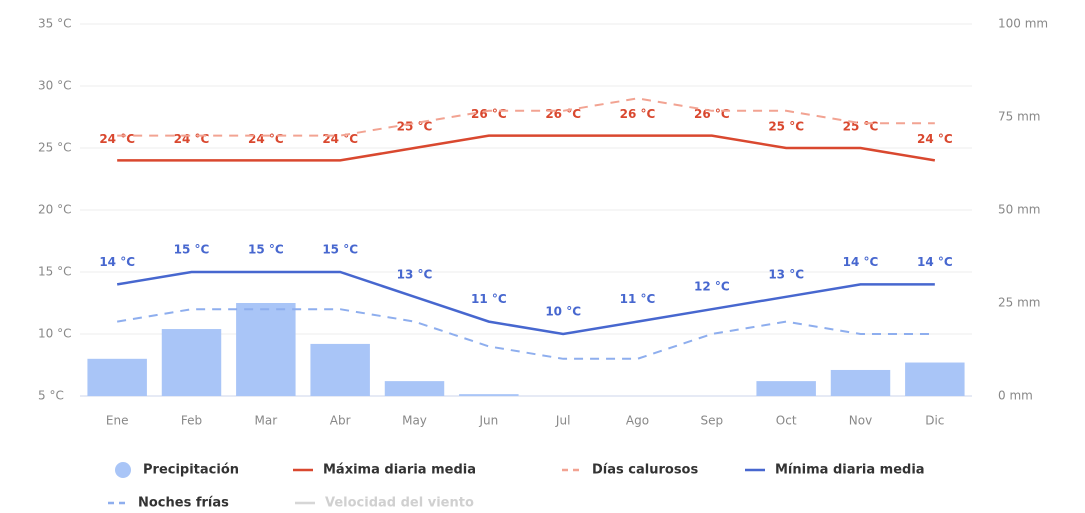 The image size is (1085, 513). What do you see at coordinates (860, 421) in the screenshot?
I see `x-tick-label: Nov` at bounding box center [860, 421].